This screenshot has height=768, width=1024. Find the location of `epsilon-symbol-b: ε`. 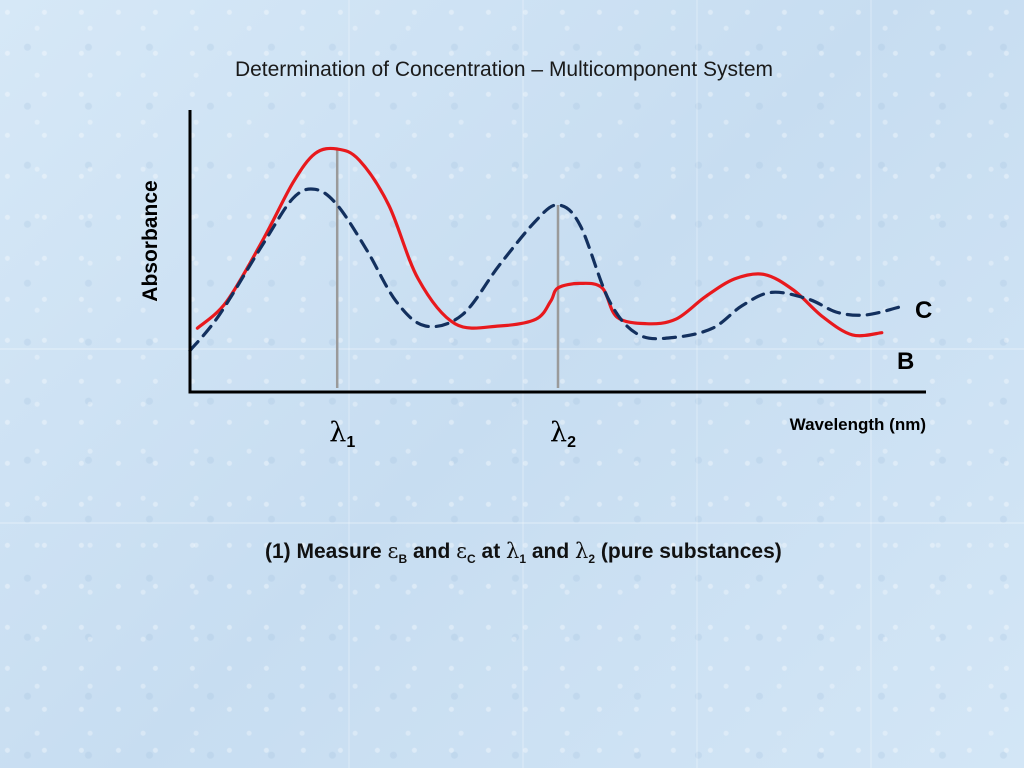

epsilon-symbol-b: ε is located at coordinates (393, 551).